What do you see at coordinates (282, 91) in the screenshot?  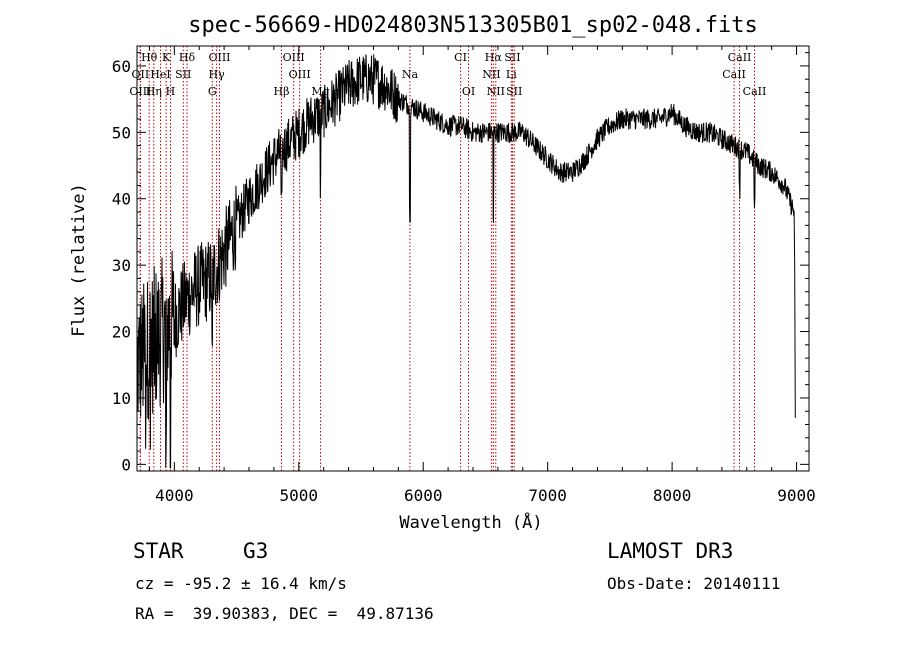 I see `spectral-line-label: Hβ` at bounding box center [282, 91].